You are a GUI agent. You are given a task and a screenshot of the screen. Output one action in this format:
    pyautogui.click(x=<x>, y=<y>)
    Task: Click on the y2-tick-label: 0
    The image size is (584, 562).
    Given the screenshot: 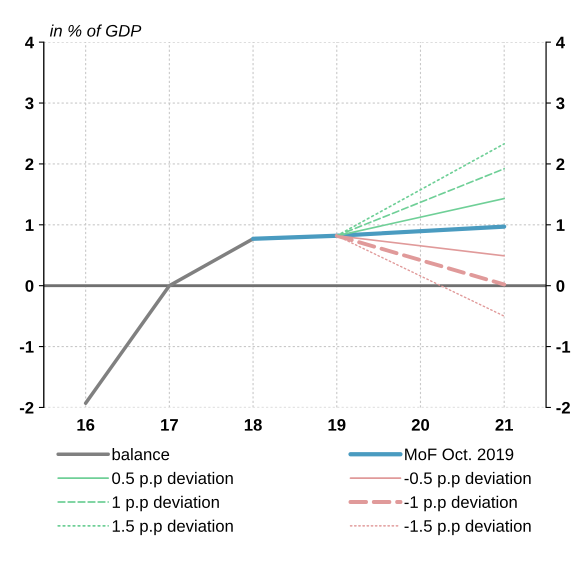 What is the action you would take?
    pyautogui.click(x=560, y=286)
    